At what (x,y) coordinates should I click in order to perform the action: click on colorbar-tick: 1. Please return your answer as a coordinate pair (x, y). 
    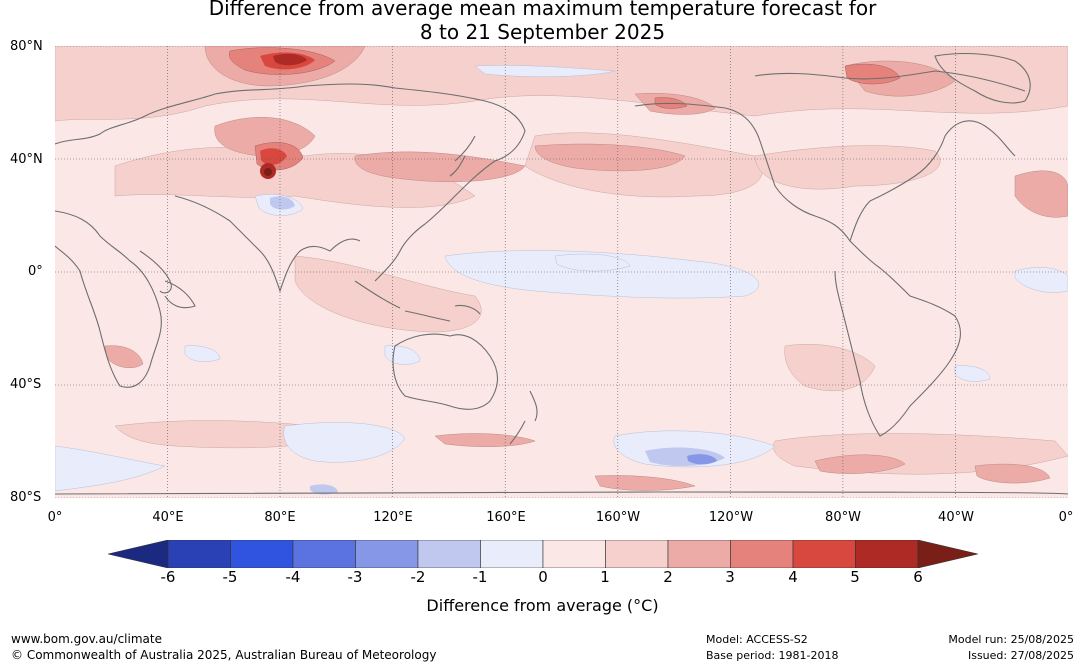
    Looking at the image, I should click on (605, 577).